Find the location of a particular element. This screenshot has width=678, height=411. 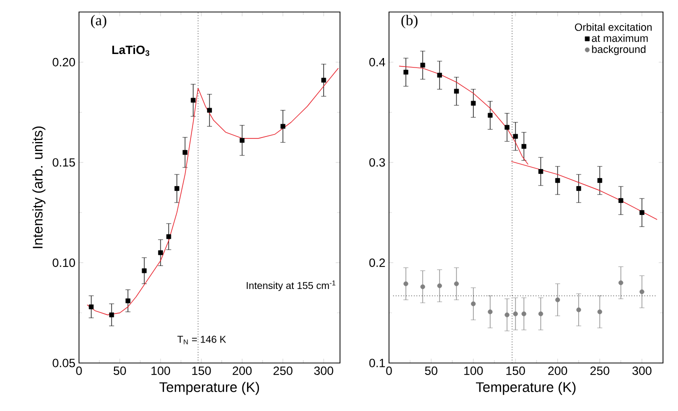

legend-title: Orbital excitation is located at coordinates (613, 27).